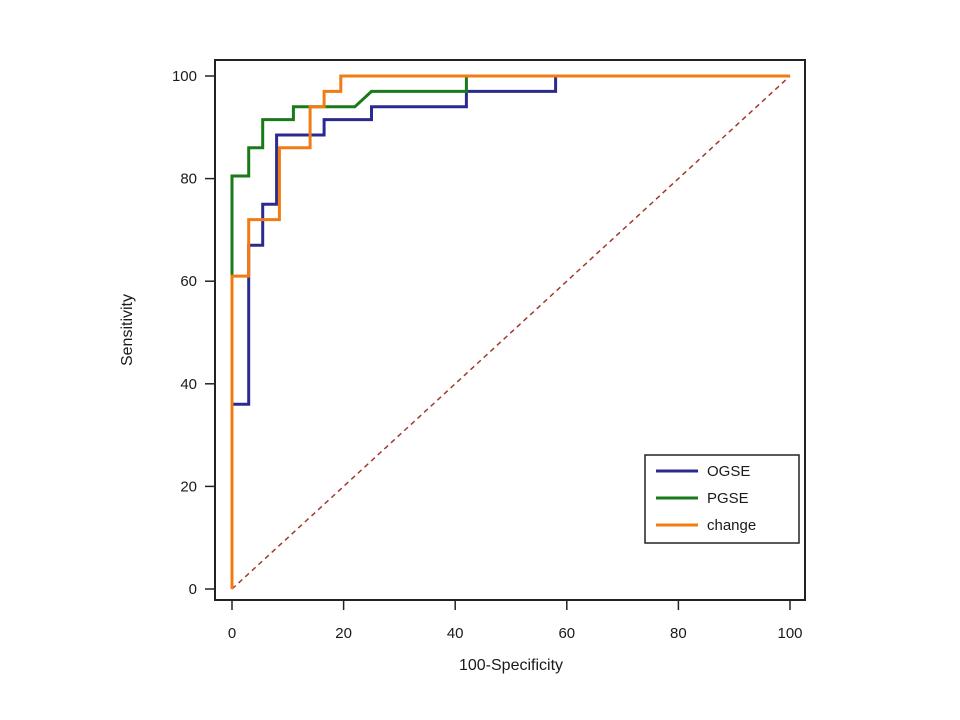 The height and width of the screenshot is (720, 960). Describe the element at coordinates (127, 330) in the screenshot. I see `y-axis-title: Sensitivity` at that location.